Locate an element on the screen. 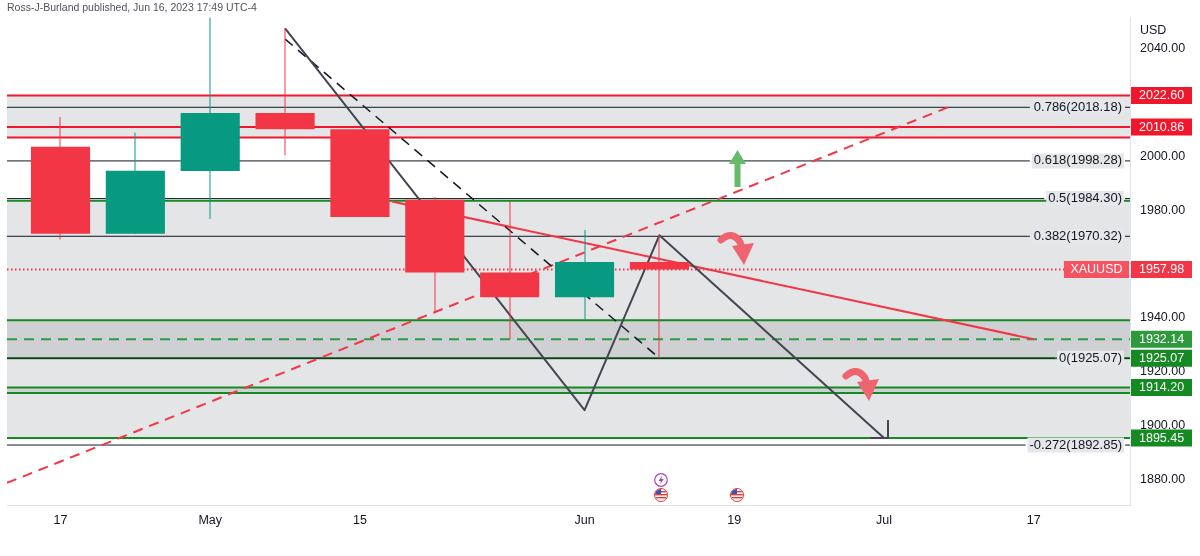  ref-line-label: 1914.20 is located at coordinates (1162, 387).